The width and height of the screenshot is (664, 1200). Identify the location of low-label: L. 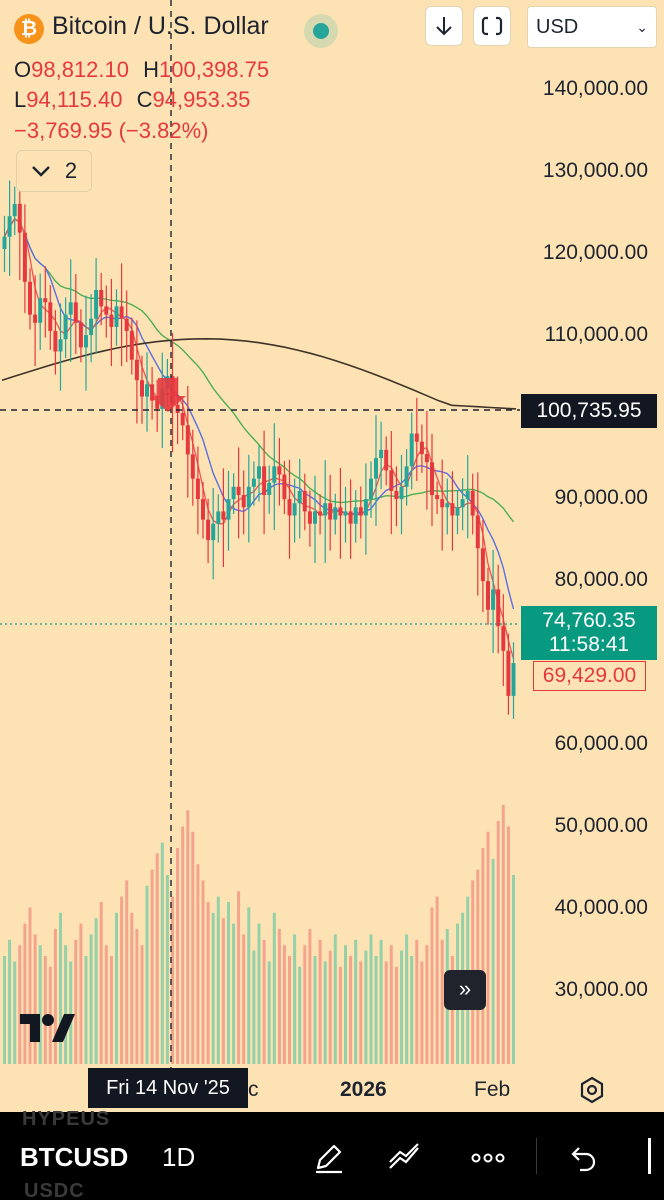
(20, 99).